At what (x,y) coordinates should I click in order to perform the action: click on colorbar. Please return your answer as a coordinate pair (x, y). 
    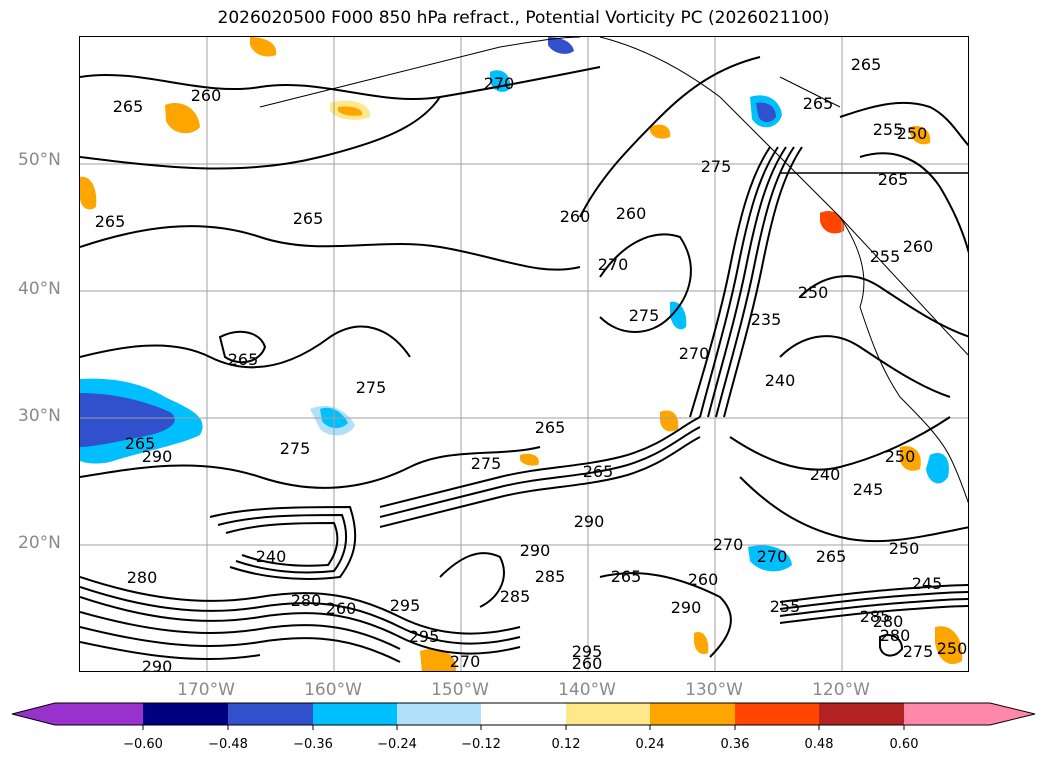
    Looking at the image, I should click on (523, 730).